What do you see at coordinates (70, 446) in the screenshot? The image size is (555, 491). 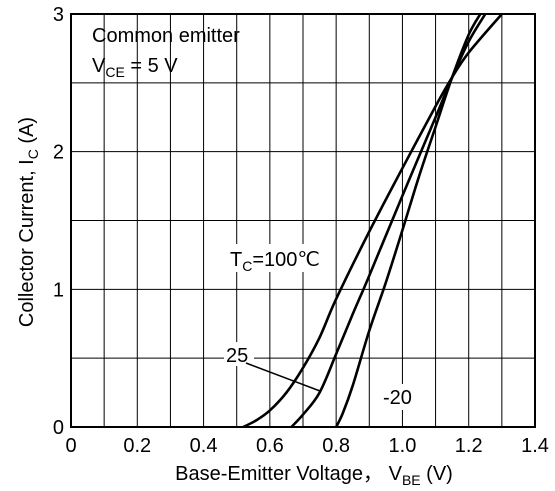 I see `x-tick-label: 0` at bounding box center [70, 446].